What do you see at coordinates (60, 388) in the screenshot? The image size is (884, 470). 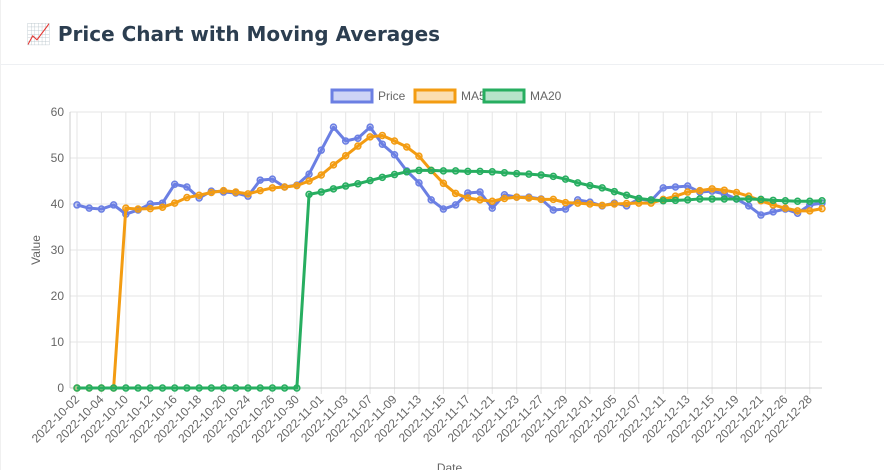 I see `y-tick-label: 0` at bounding box center [60, 388].